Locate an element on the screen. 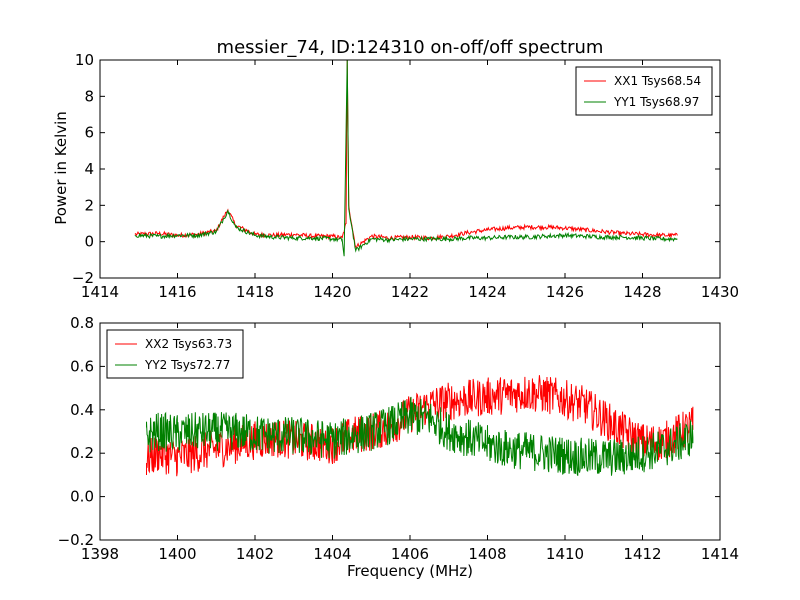 Image resolution: width=800 pixels, height=600 pixels. series-line-xx2 is located at coordinates (420, 426).